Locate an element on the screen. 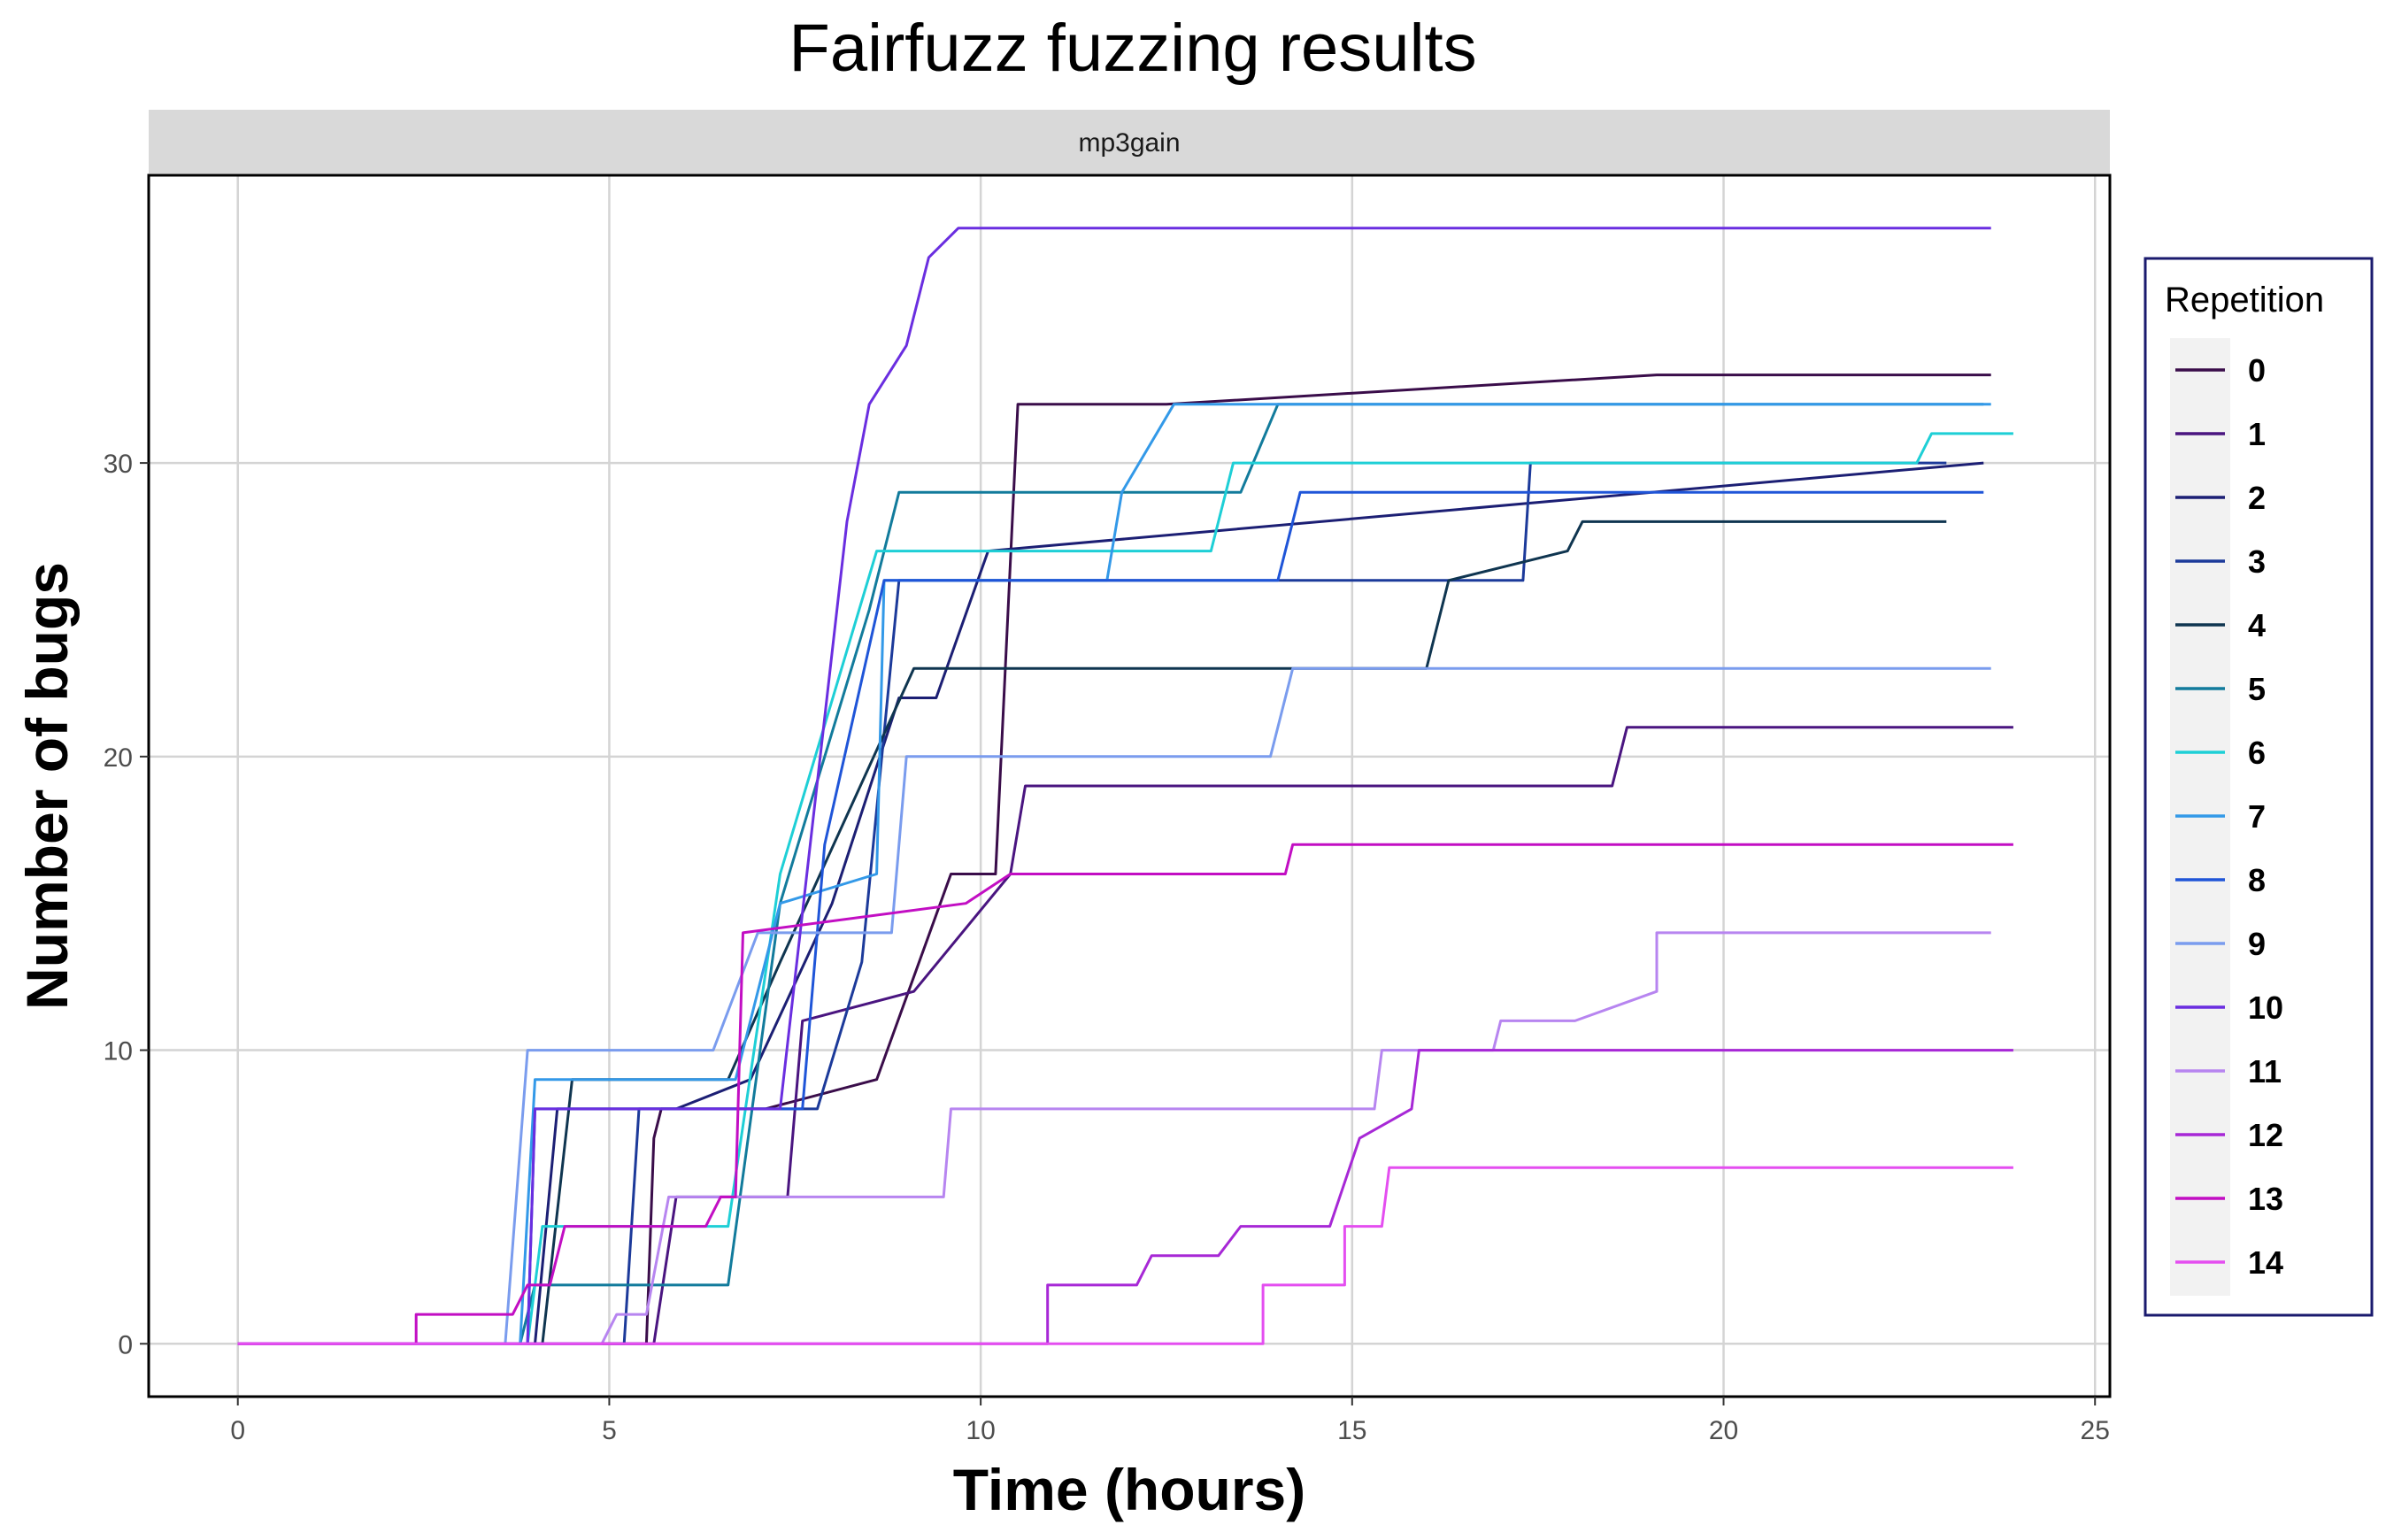 The image size is (2386, 1540). legend-label-9: 9 is located at coordinates (2257, 944).